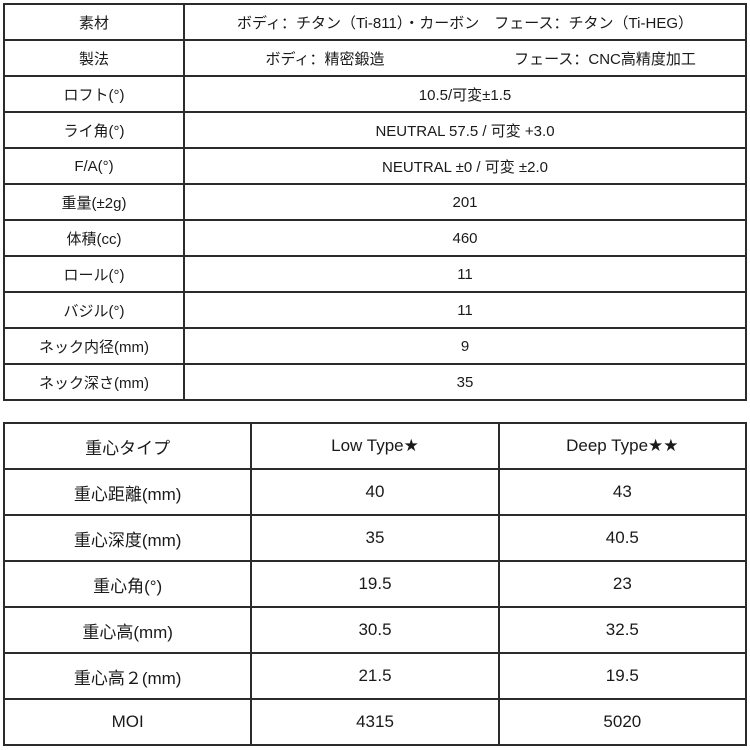 Image resolution: width=750 pixels, height=750 pixels. I want to click on table-row: F/A(°) NEUTRAL ±0 / 可変 ±2.0, so click(375, 166).